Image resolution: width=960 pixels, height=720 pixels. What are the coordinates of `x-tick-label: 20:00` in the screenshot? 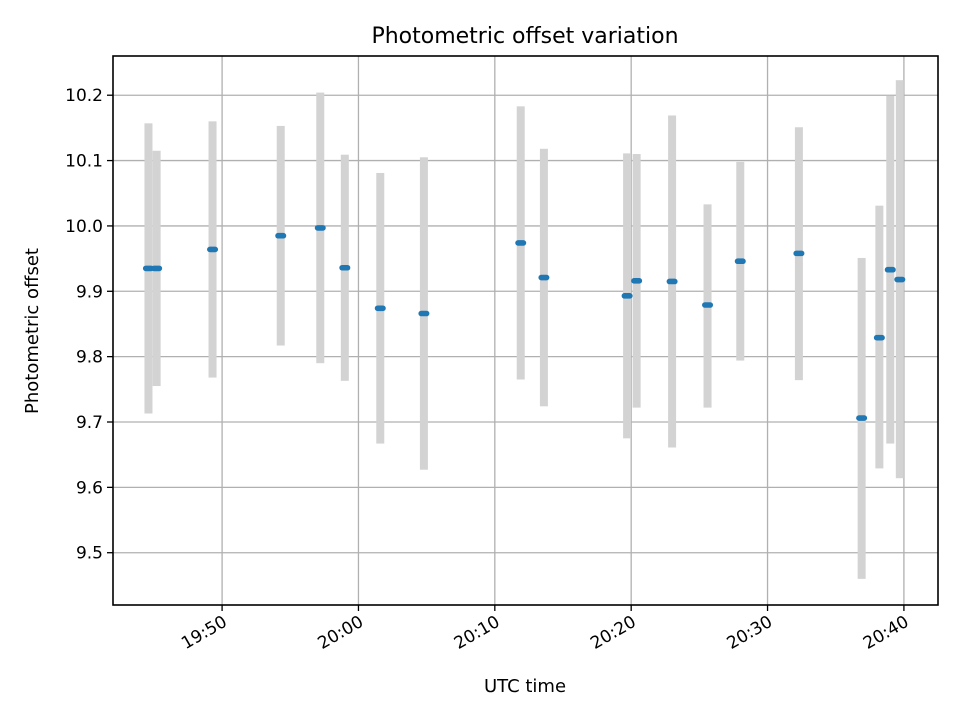 It's located at (341, 633).